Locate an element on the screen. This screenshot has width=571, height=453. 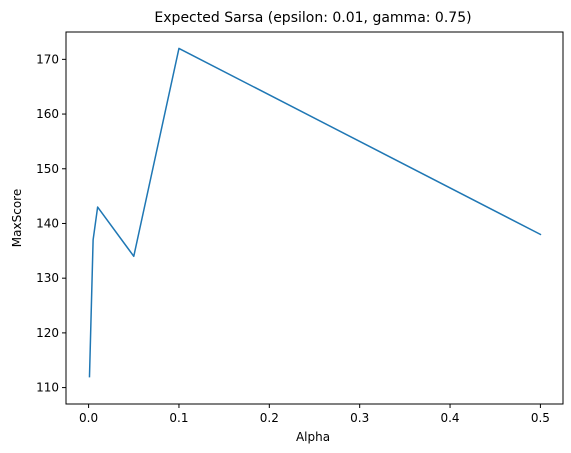
y-tick-label: 140 is located at coordinates (47, 223).